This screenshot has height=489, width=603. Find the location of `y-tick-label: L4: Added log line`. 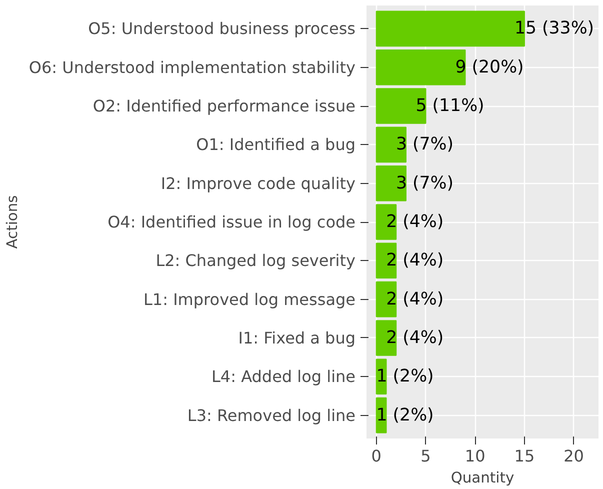

y-tick-label: L4: Added log line is located at coordinates (284, 376).